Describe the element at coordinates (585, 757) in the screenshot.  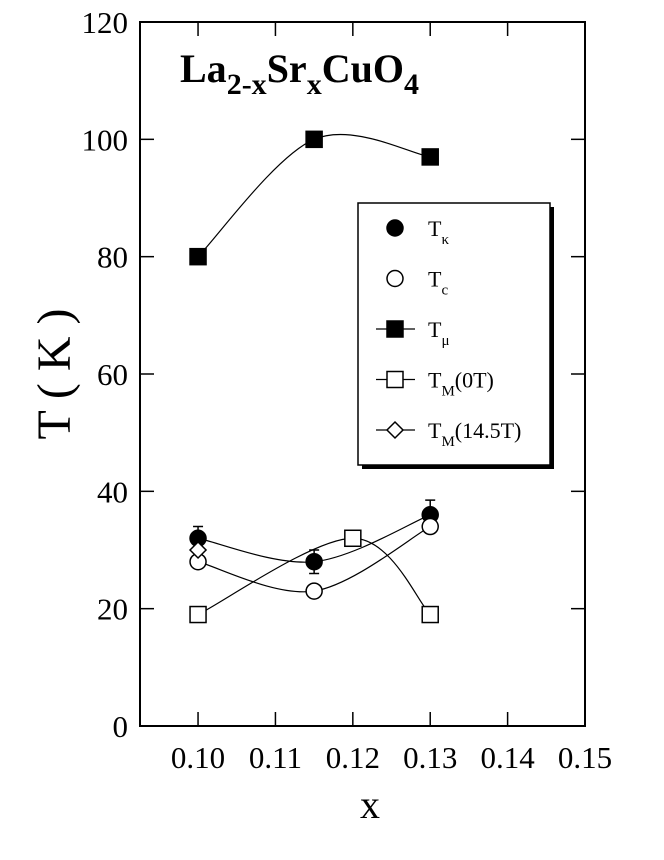
I see `x-tick-label: 0.15` at that location.